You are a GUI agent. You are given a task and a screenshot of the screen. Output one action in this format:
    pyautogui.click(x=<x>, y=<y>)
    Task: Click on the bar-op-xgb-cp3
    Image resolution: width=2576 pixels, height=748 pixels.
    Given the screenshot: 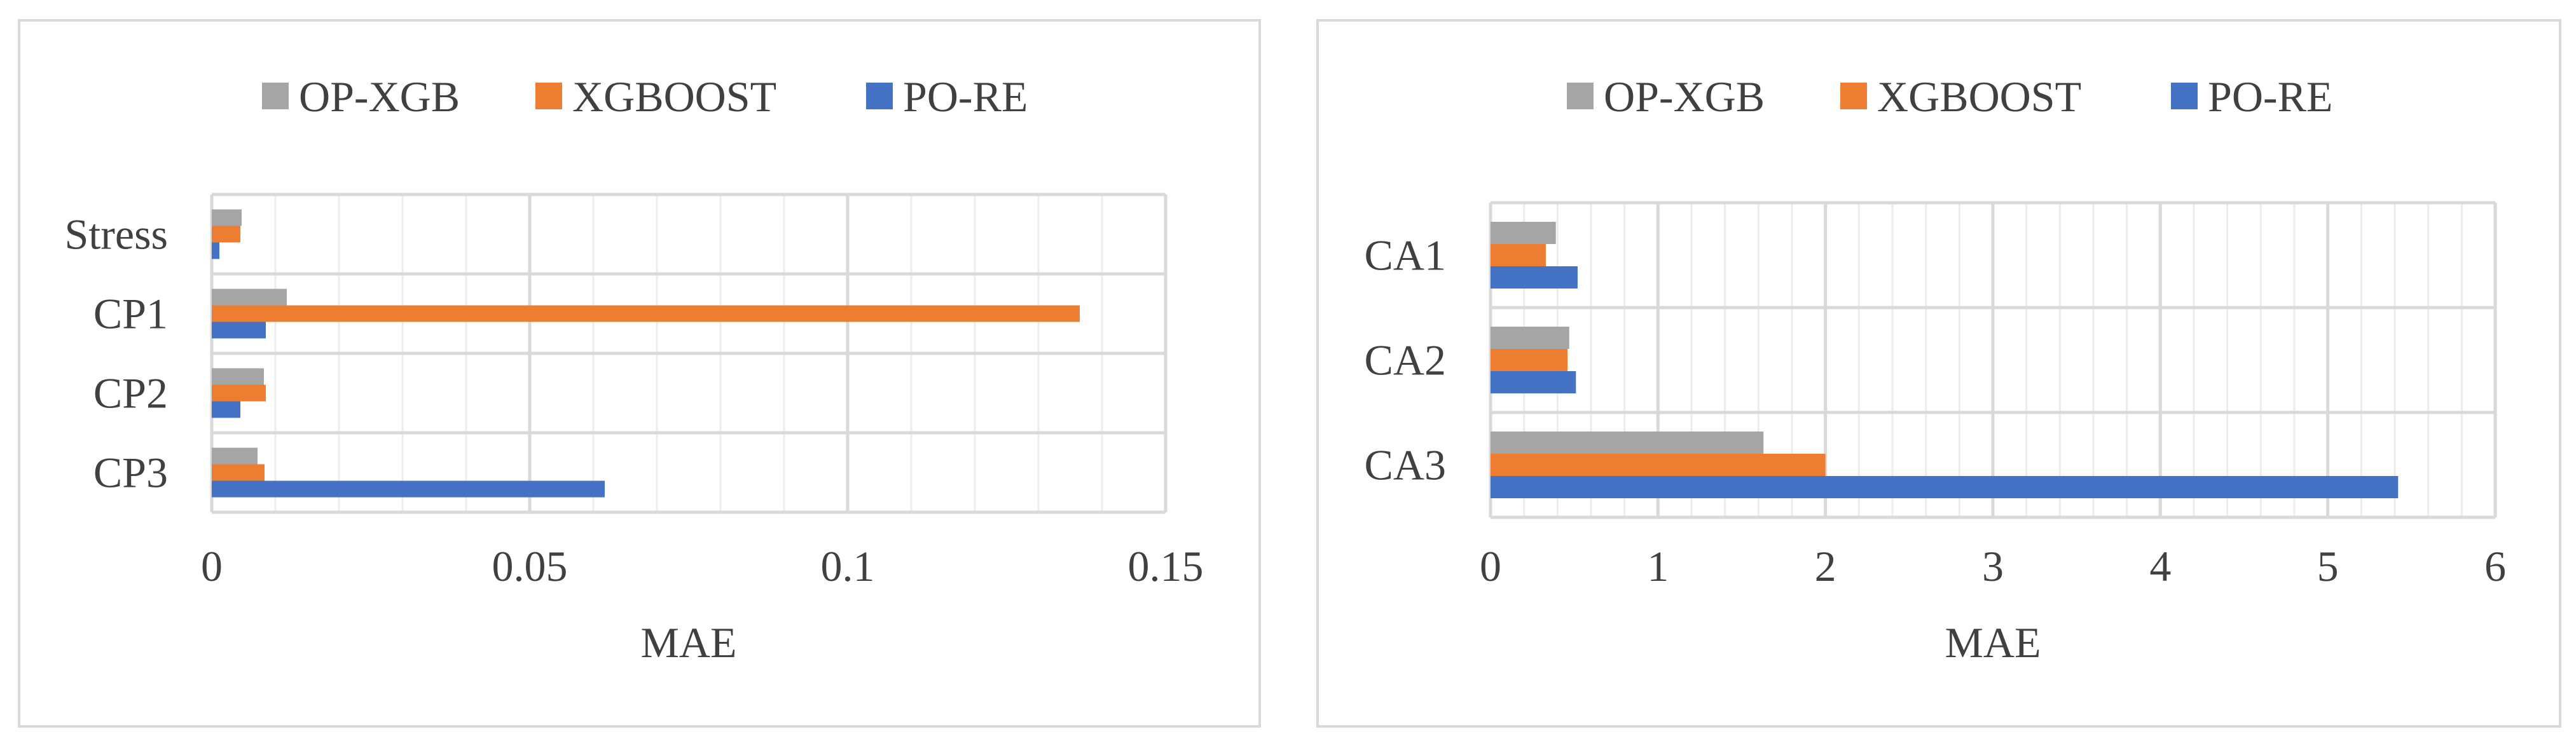 What is the action you would take?
    pyautogui.click(x=235, y=456)
    